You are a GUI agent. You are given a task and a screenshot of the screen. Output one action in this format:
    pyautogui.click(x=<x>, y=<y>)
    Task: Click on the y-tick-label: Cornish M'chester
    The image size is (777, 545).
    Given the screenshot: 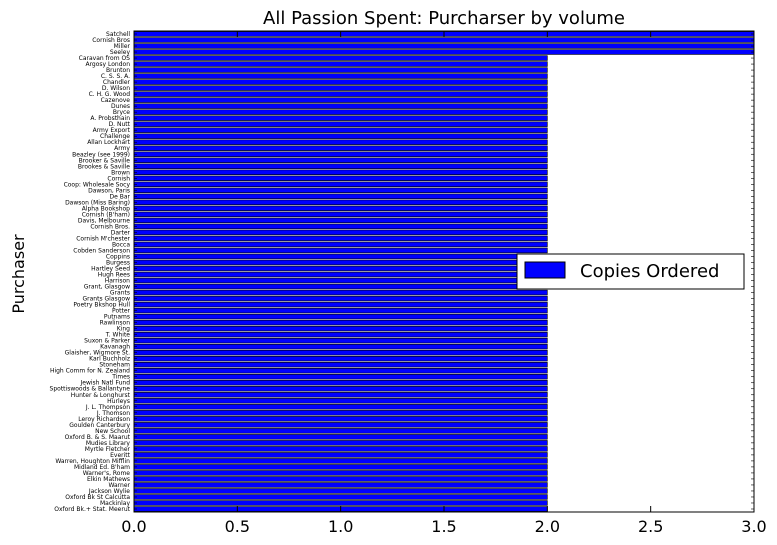 What is the action you would take?
    pyautogui.click(x=103, y=238)
    